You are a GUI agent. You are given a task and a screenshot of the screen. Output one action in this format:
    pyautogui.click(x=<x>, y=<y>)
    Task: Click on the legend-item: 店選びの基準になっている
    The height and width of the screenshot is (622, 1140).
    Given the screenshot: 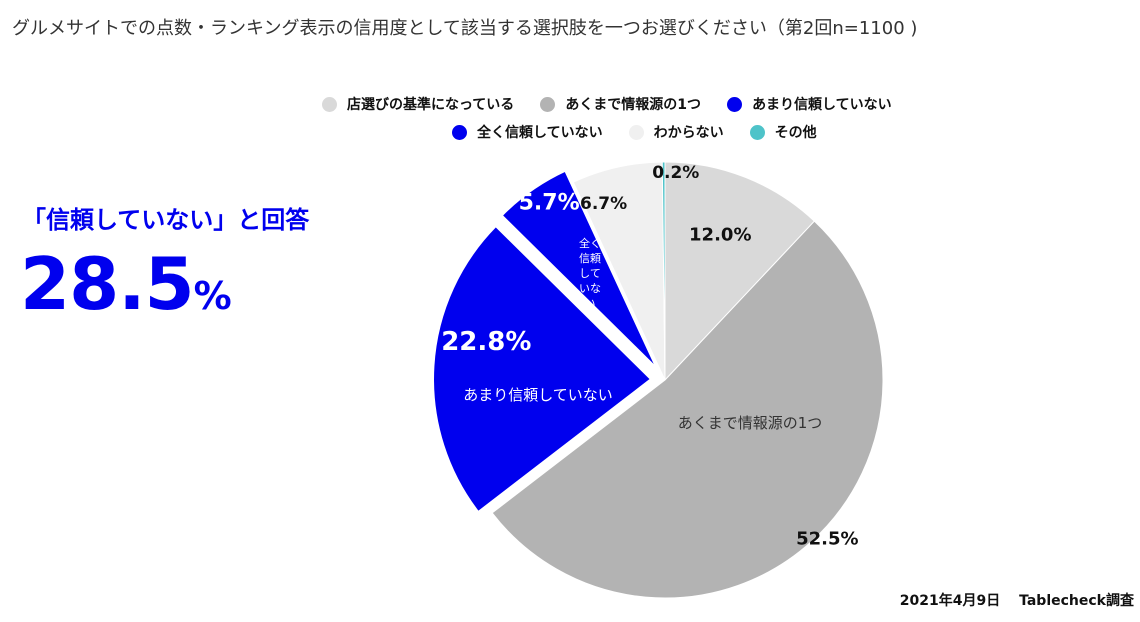 What is the action you would take?
    pyautogui.click(x=418, y=104)
    